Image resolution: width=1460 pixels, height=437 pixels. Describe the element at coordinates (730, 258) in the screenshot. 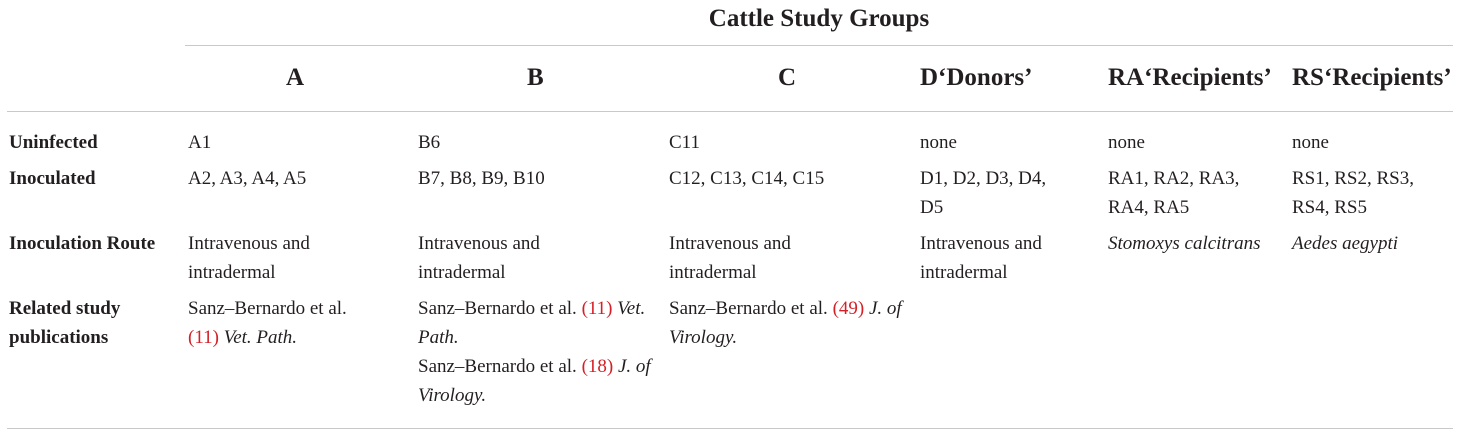

I see `cell-route-c: Intravenous and intradermal` at that location.